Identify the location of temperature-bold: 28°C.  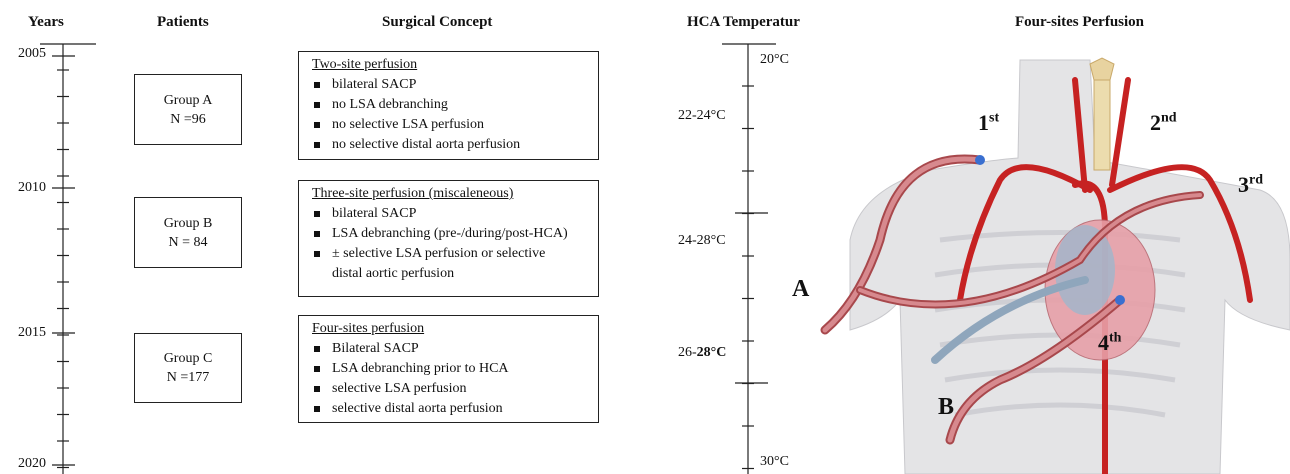
(711, 352).